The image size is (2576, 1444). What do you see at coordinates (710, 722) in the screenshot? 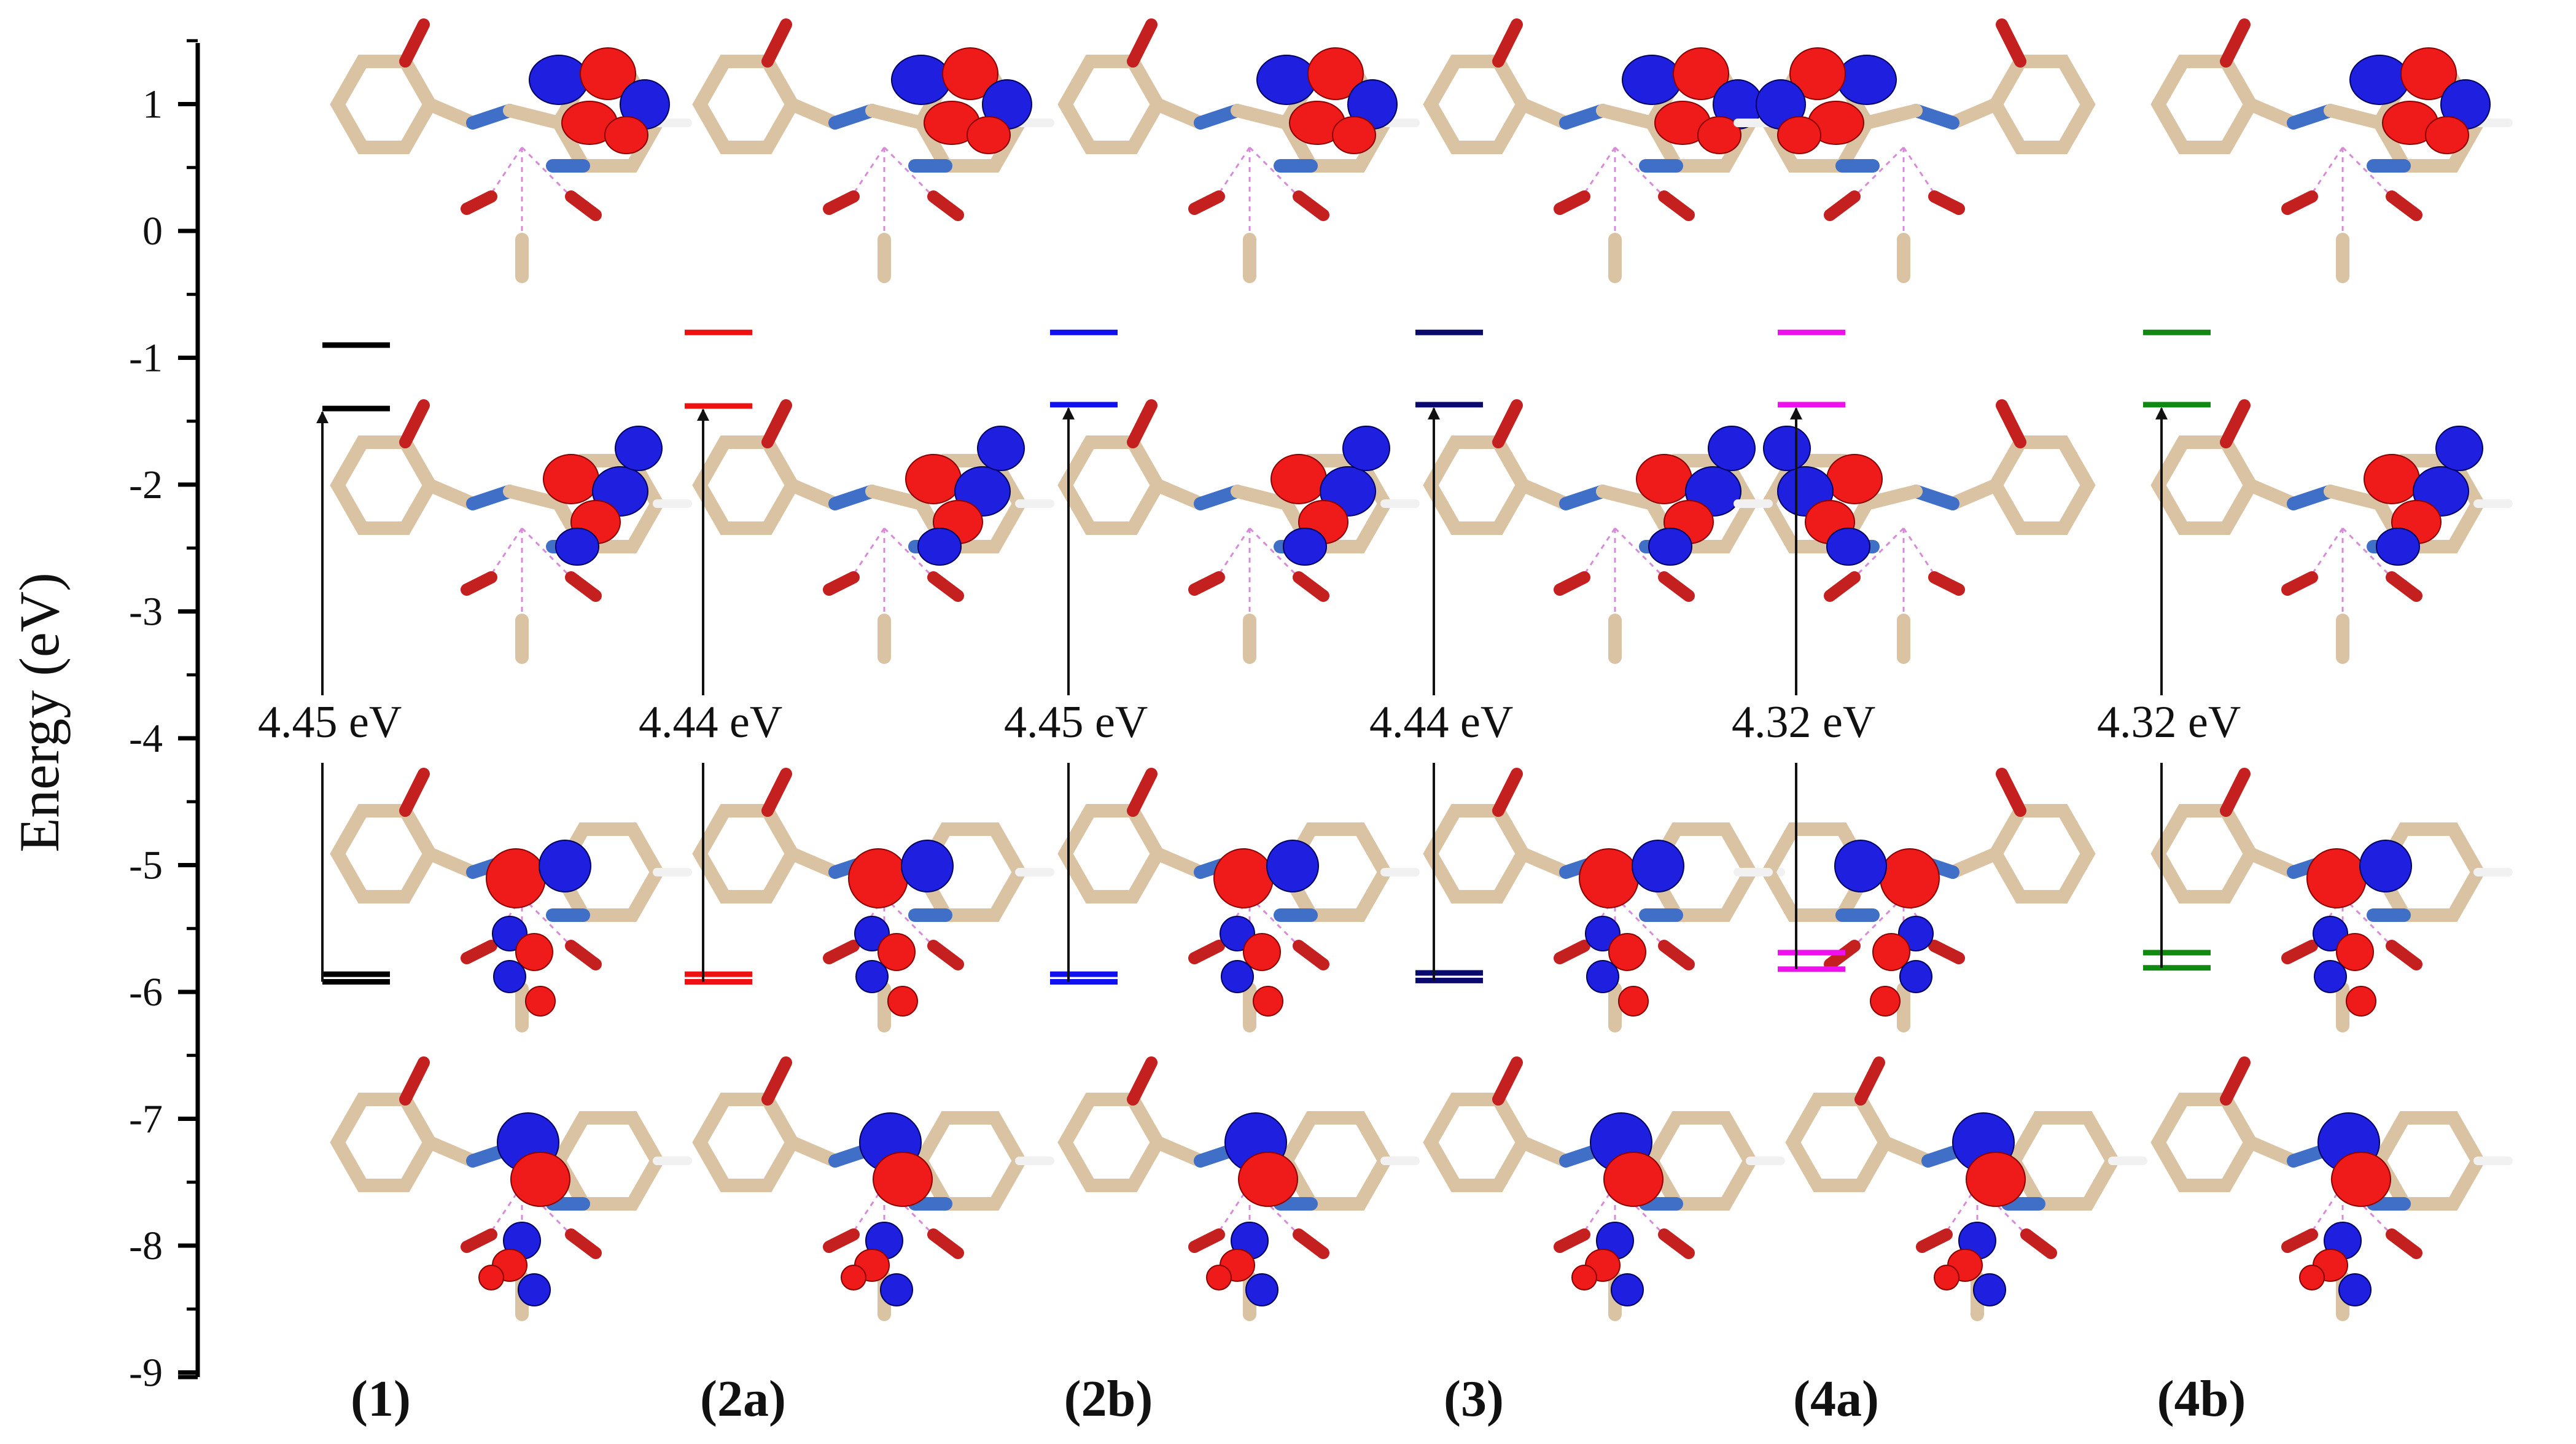
I see `gap-label-1: 4.44 eV` at bounding box center [710, 722].